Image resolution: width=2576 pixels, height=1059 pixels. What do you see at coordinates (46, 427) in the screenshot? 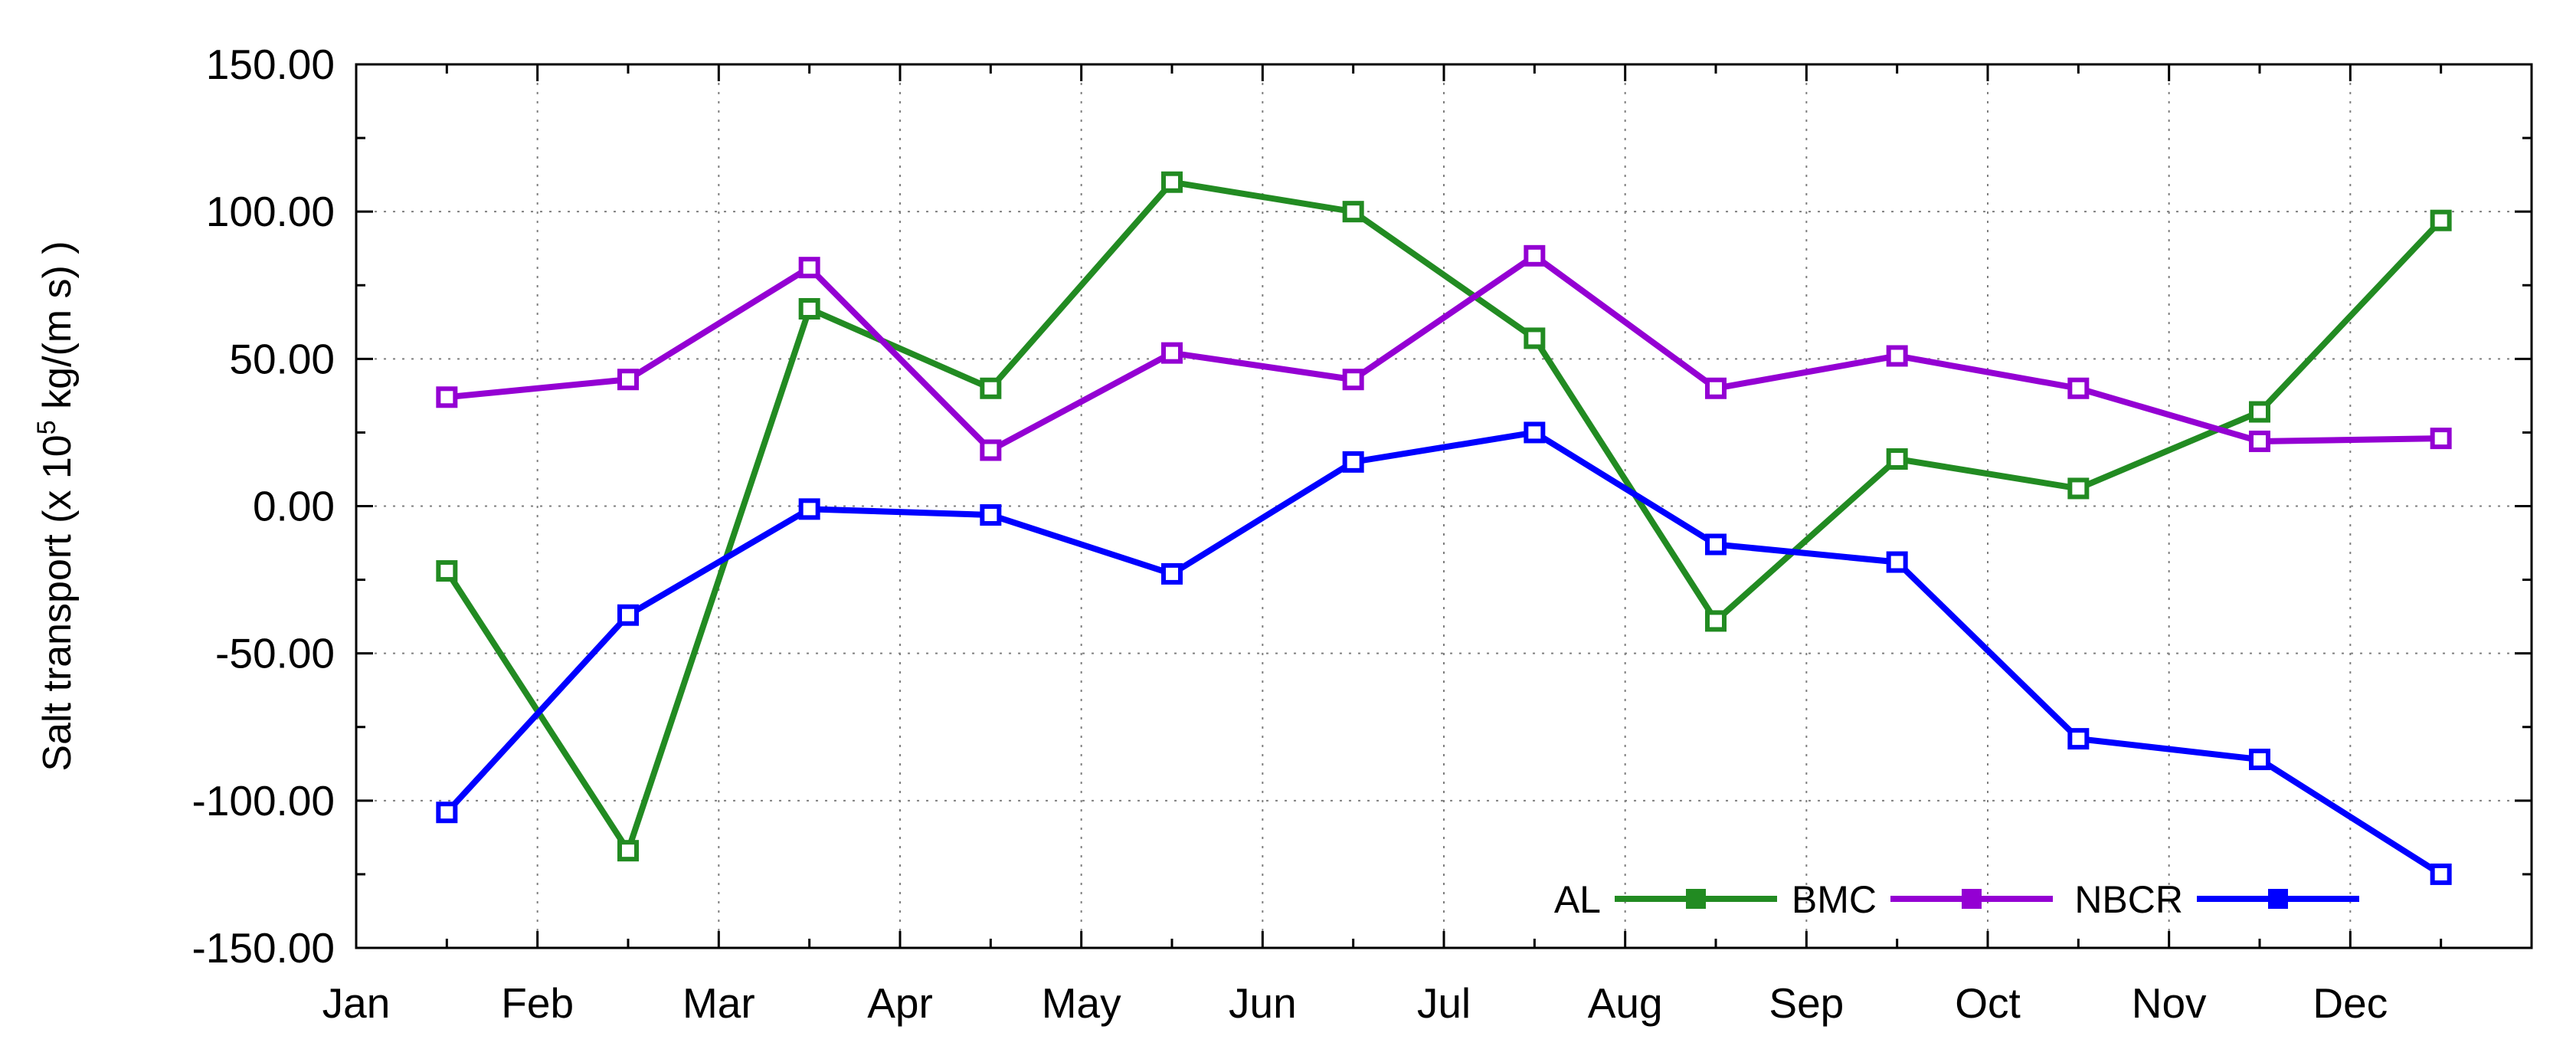
I see `y-axis-label-exponent: 5` at bounding box center [46, 427].